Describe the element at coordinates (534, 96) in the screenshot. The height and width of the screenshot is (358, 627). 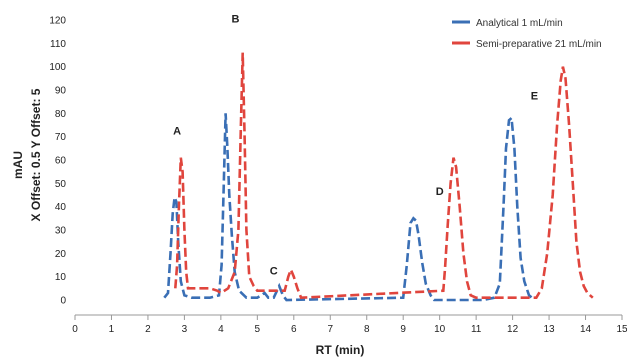
I see `peak-label: E` at that location.